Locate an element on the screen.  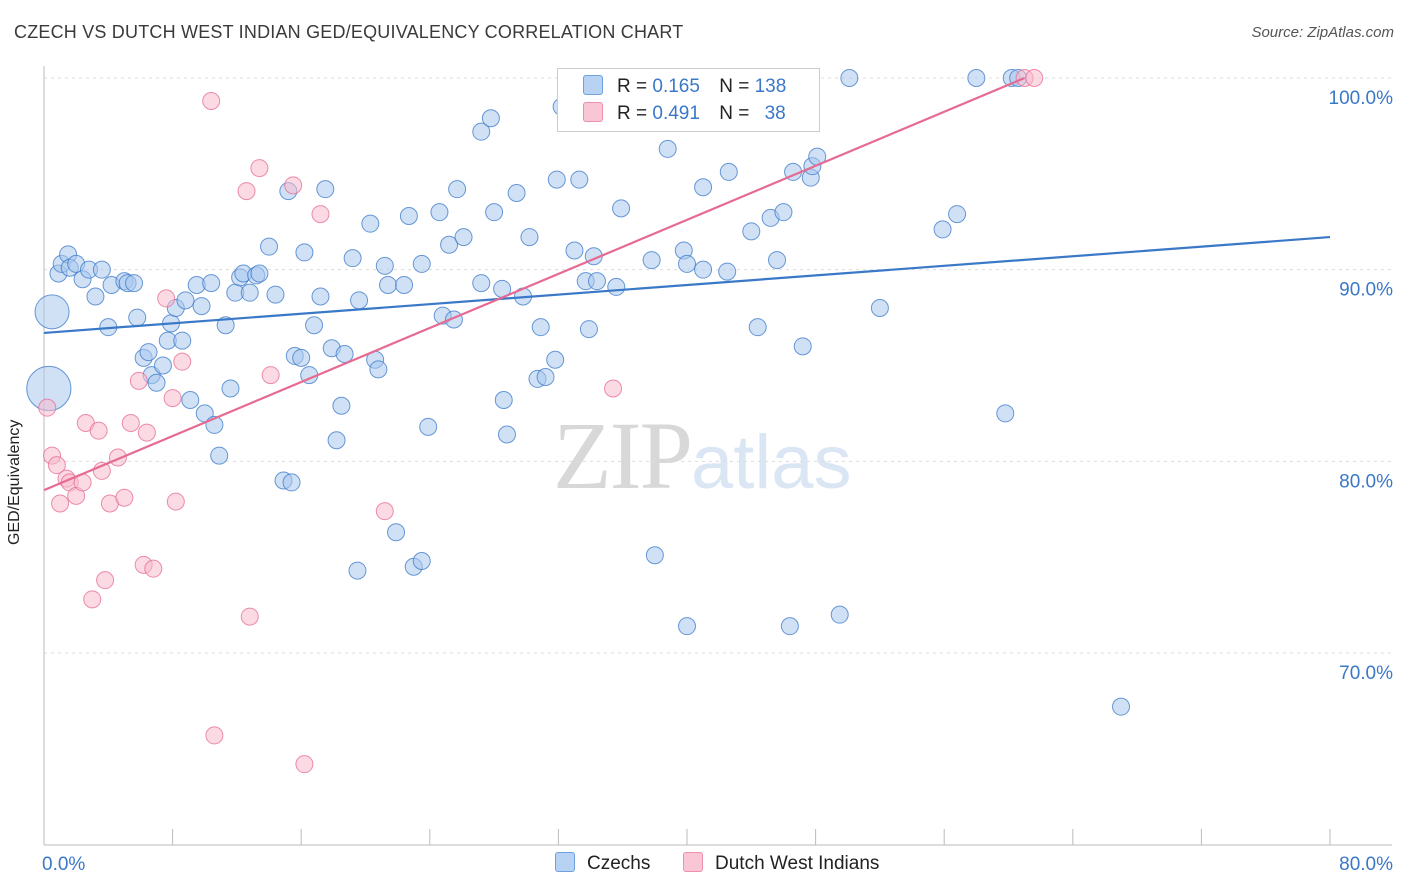
x-tick-label: 80.0% is located at coordinates (1366, 864).